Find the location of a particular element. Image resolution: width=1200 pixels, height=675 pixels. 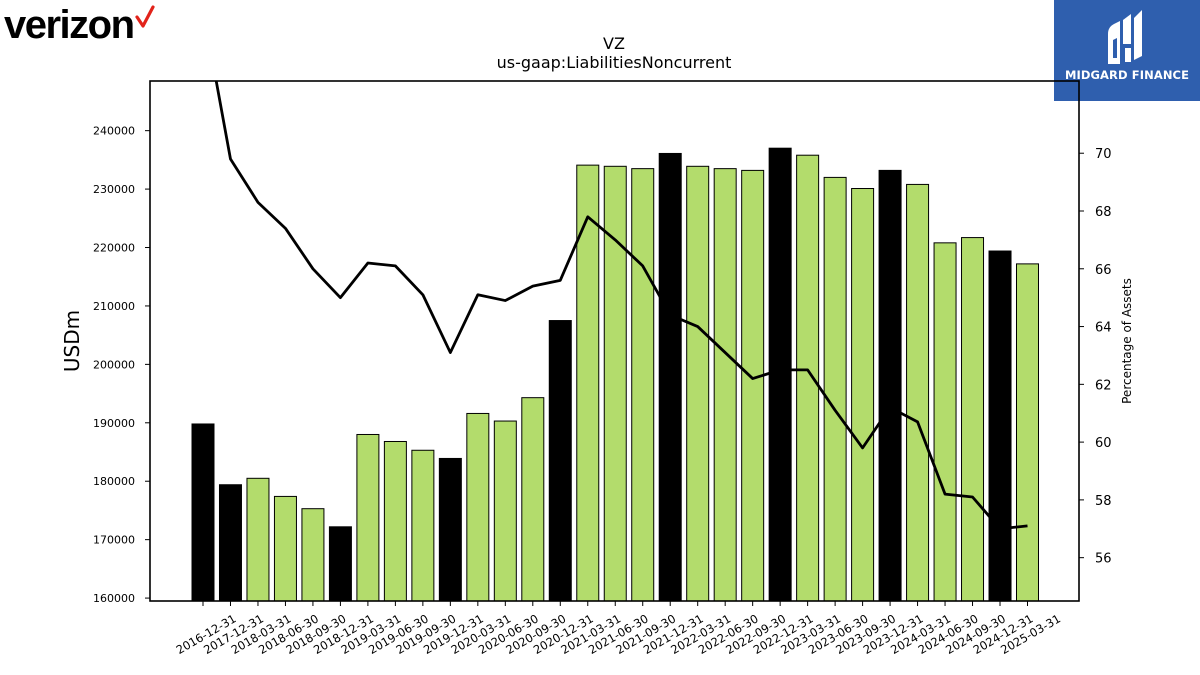

verizon-logo: verizon is located at coordinates (79, 24).